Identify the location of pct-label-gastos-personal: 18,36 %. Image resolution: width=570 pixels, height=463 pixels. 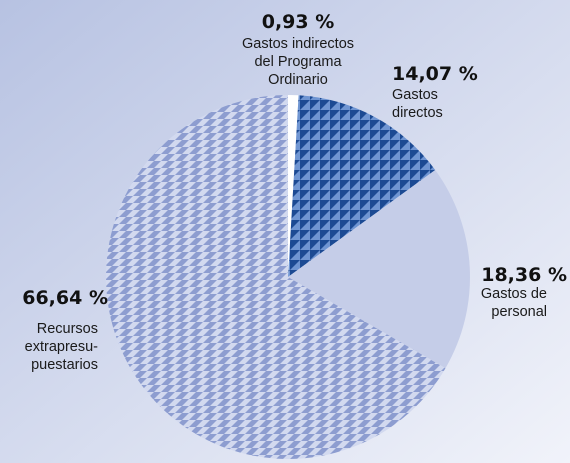
(524, 275).